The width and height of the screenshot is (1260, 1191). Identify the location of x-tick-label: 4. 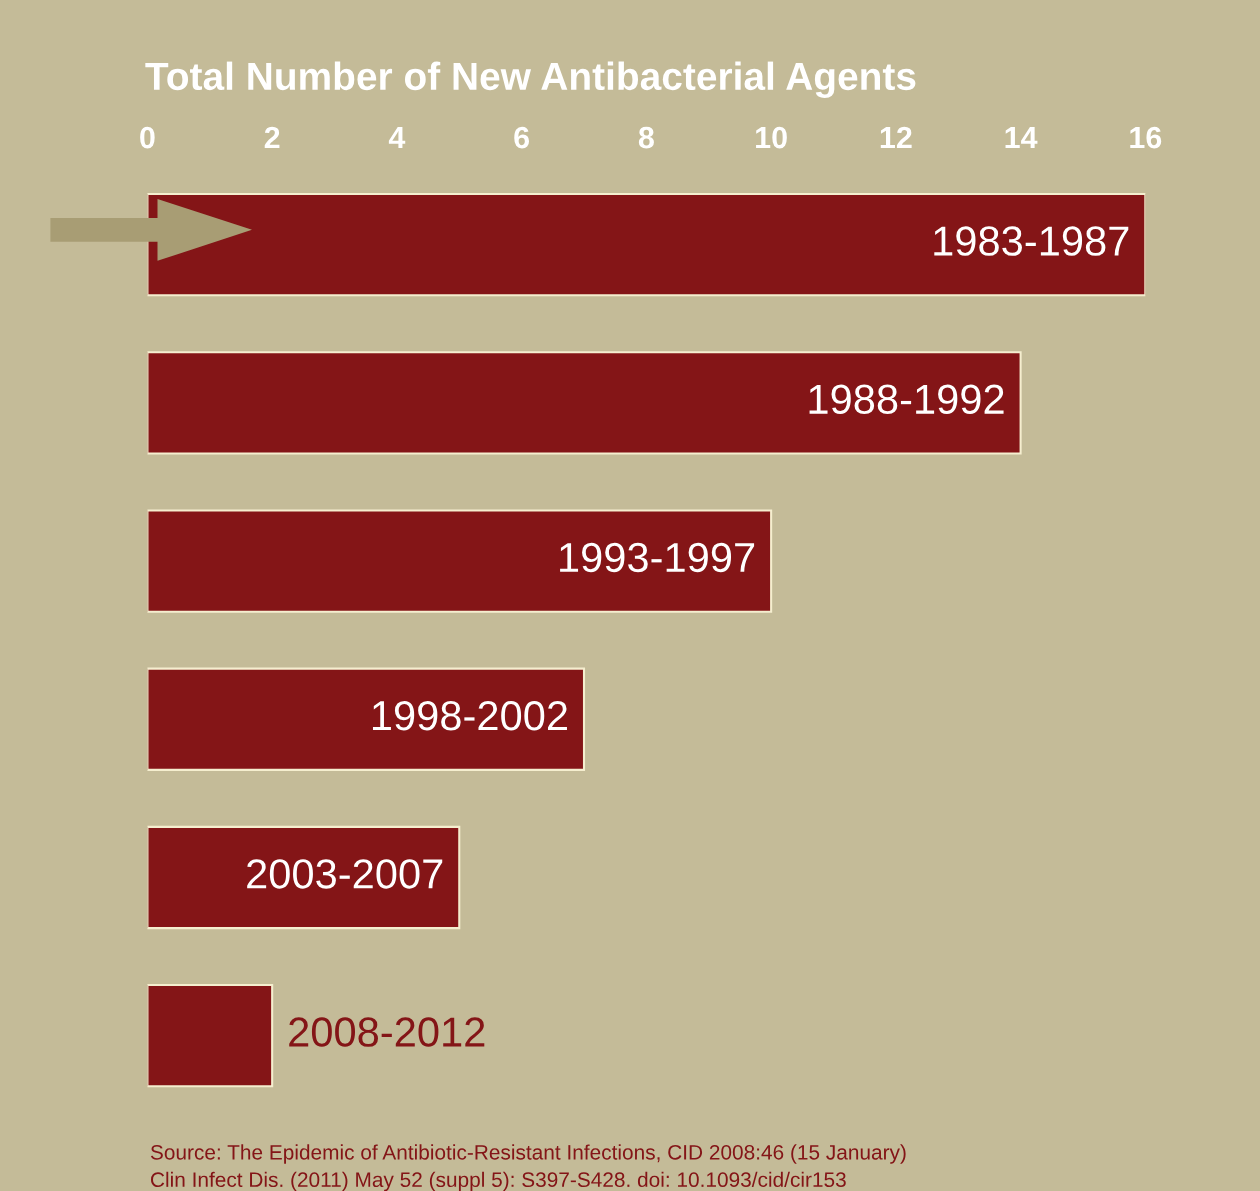
(397, 138).